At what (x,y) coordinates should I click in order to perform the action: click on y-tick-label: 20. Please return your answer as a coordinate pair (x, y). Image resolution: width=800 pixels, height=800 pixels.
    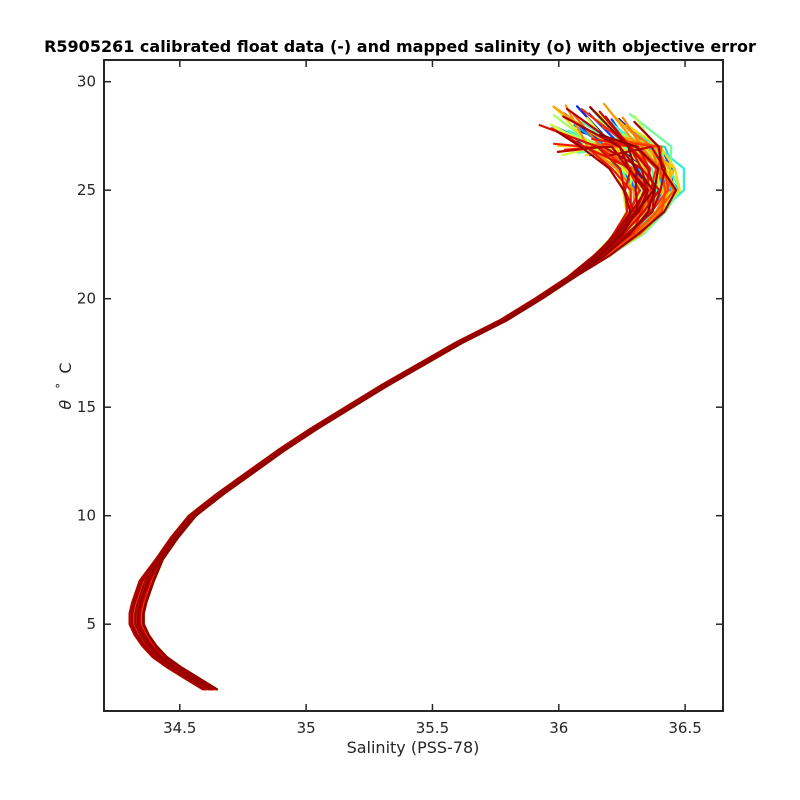
    Looking at the image, I should click on (86, 299).